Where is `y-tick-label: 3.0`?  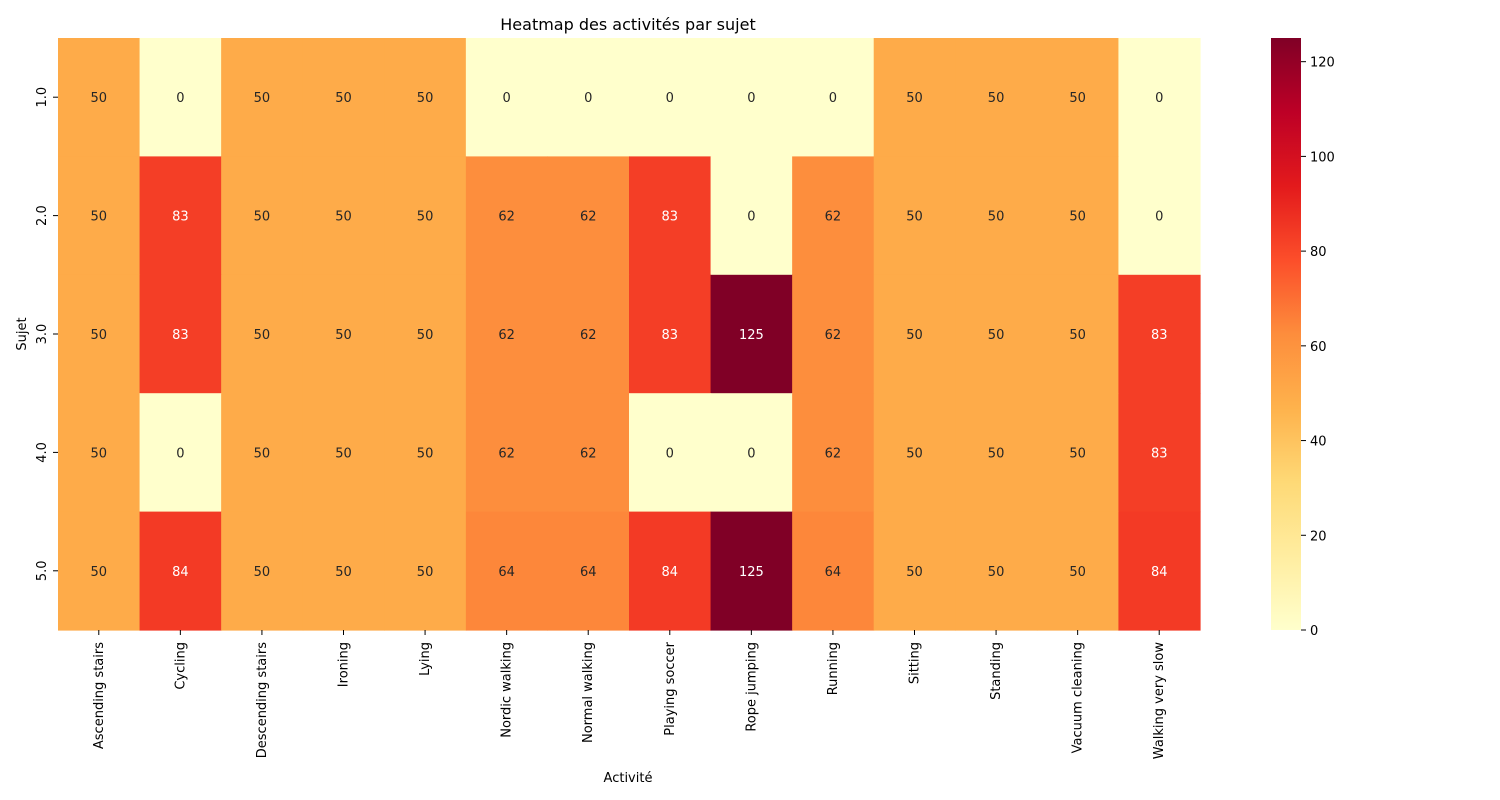
y-tick-label: 3.0 is located at coordinates (42, 334).